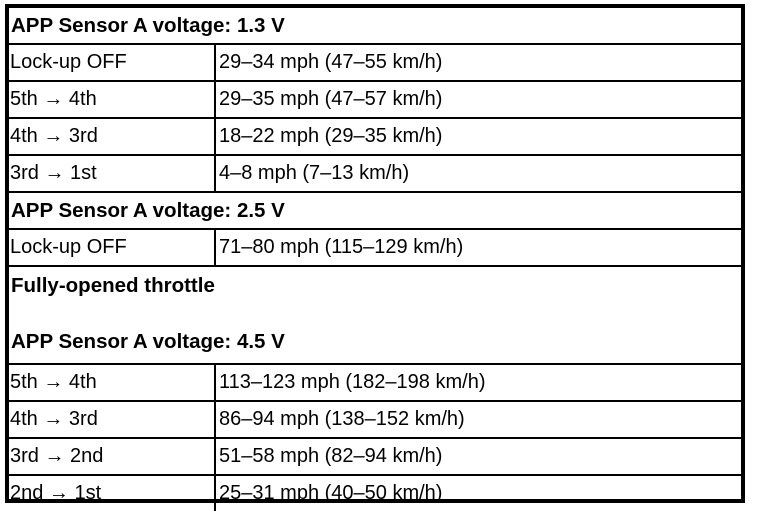  What do you see at coordinates (375, 209) in the screenshot?
I see `section-header: APP Sensor A voltage: 2.5 V` at bounding box center [375, 209].